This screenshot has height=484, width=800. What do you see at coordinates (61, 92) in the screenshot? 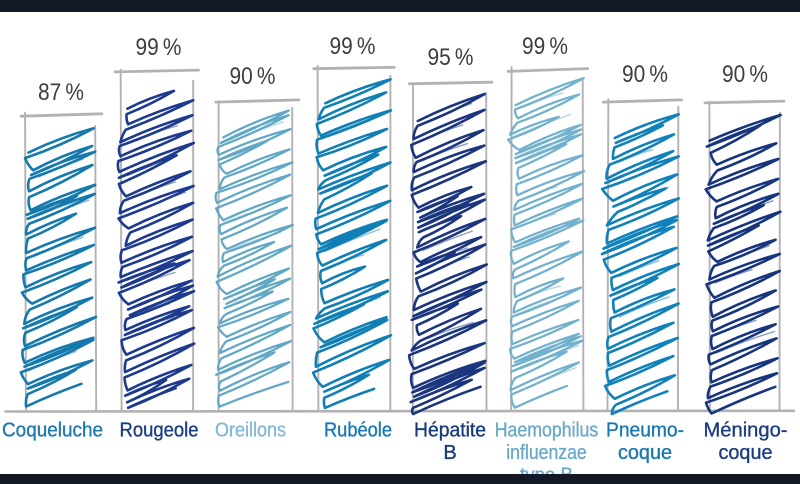
I see `svg-text: 87 %` at bounding box center [61, 92].